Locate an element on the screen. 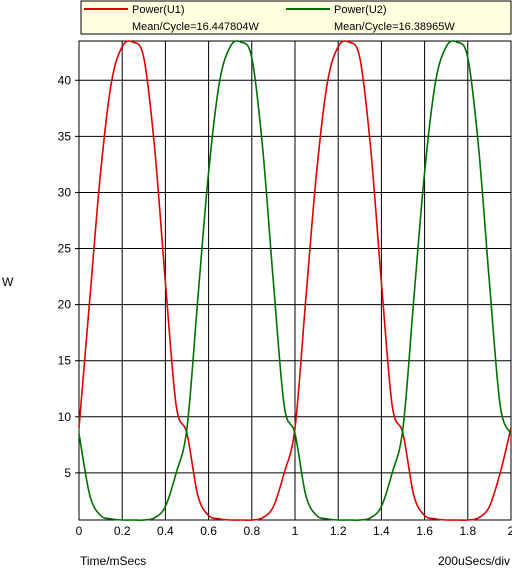 The width and height of the screenshot is (512, 568). x-tick-label: 0.2 is located at coordinates (122, 531).